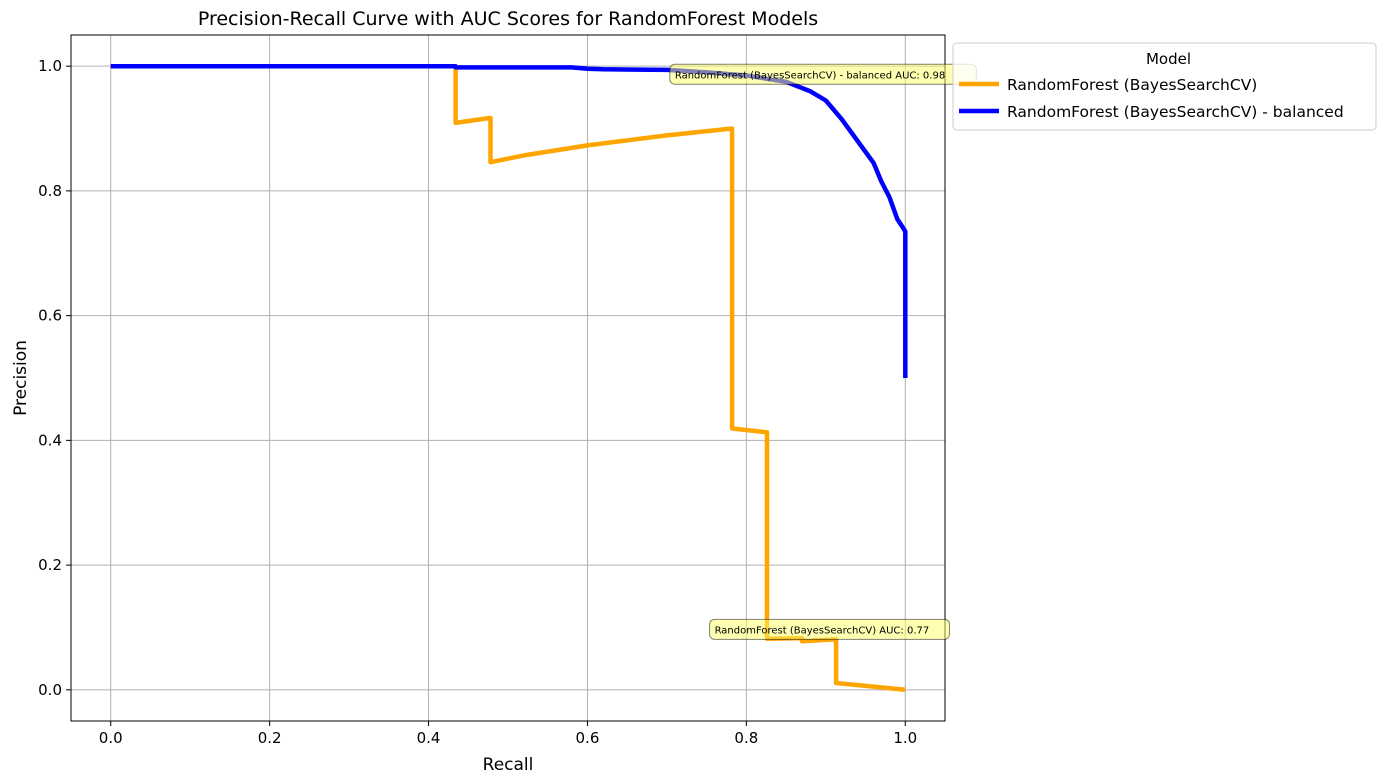 This screenshot has width=1384, height=784. What do you see at coordinates (270, 738) in the screenshot?
I see `x-tick-label: 0.2` at bounding box center [270, 738].